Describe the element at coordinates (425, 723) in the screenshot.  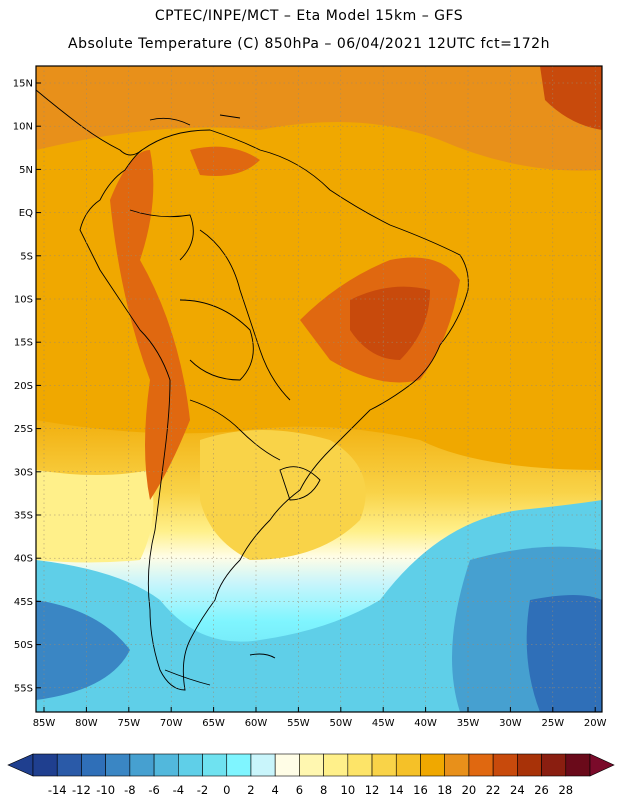
I see `lon-label: 40W` at that location.